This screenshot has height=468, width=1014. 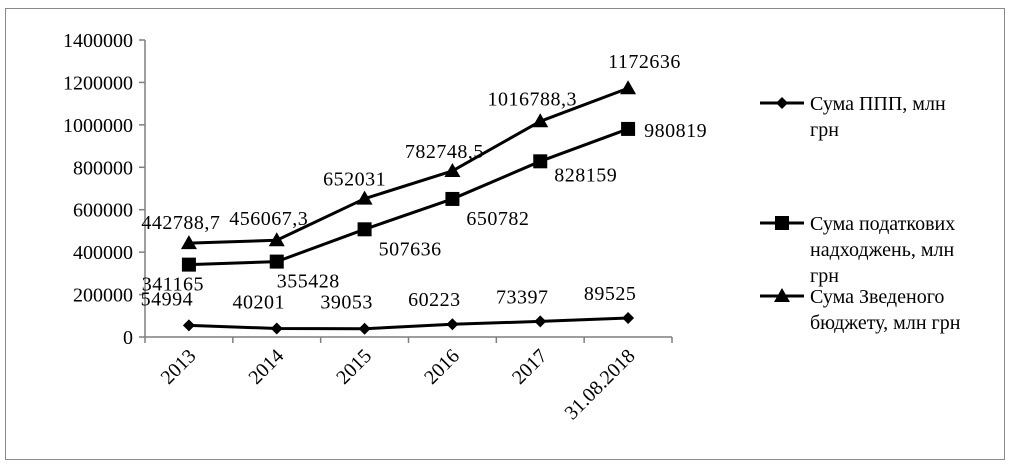 I want to click on data-label: 442788,7, so click(x=180, y=223).